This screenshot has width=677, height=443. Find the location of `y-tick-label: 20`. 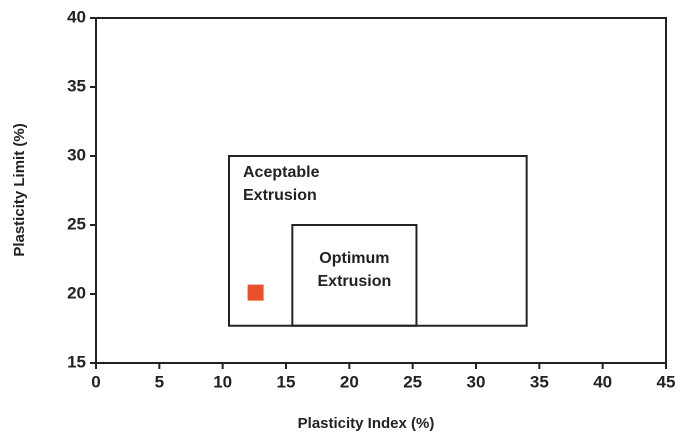

y-tick-label: 20 is located at coordinates (76, 292).